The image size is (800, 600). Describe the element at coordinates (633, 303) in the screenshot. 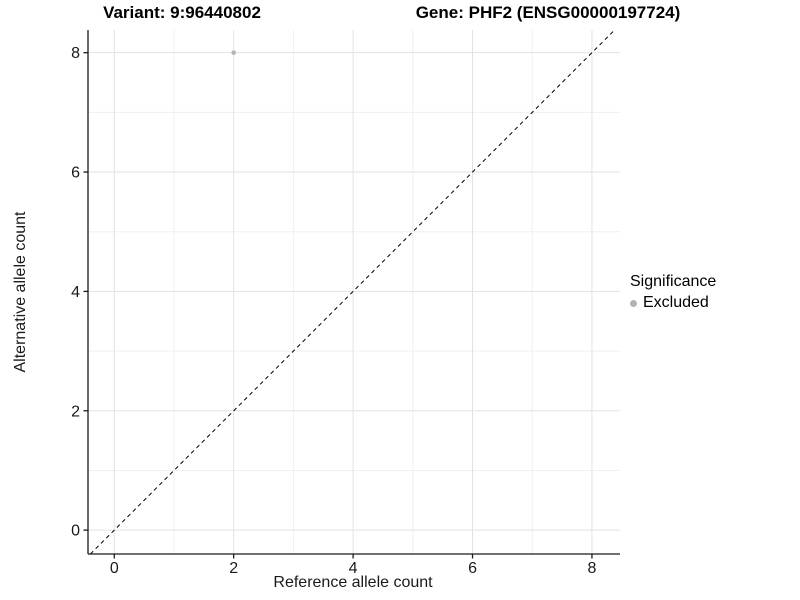

I see `excluded-point-icon` at that location.